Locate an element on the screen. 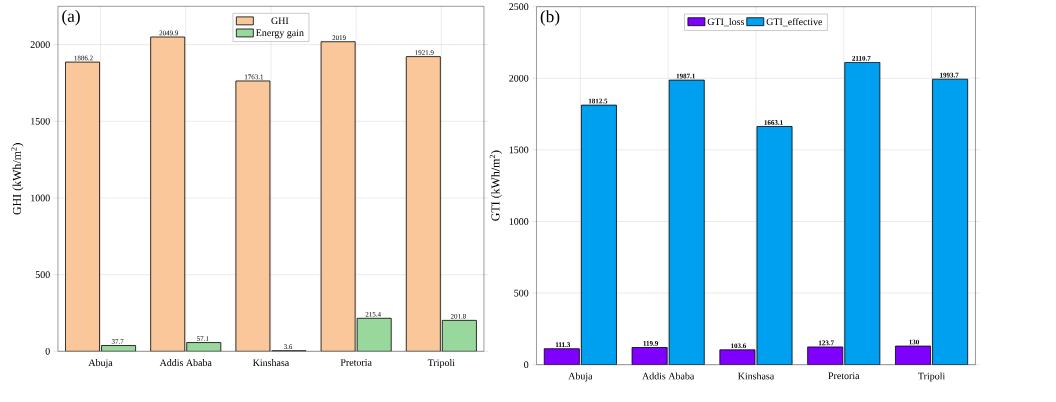  annotation: (a) is located at coordinates (71, 17).